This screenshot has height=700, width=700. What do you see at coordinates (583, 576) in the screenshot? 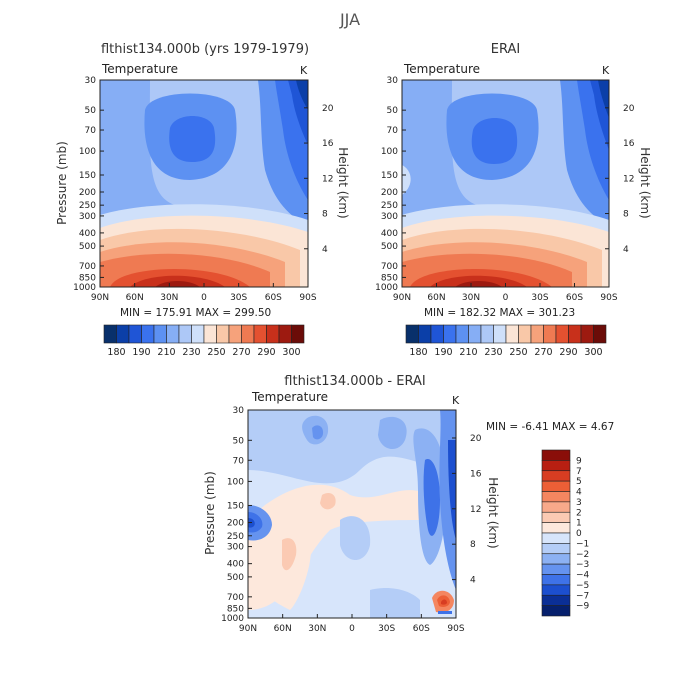
I see `panel3-colorbar-label: −4` at bounding box center [583, 576].